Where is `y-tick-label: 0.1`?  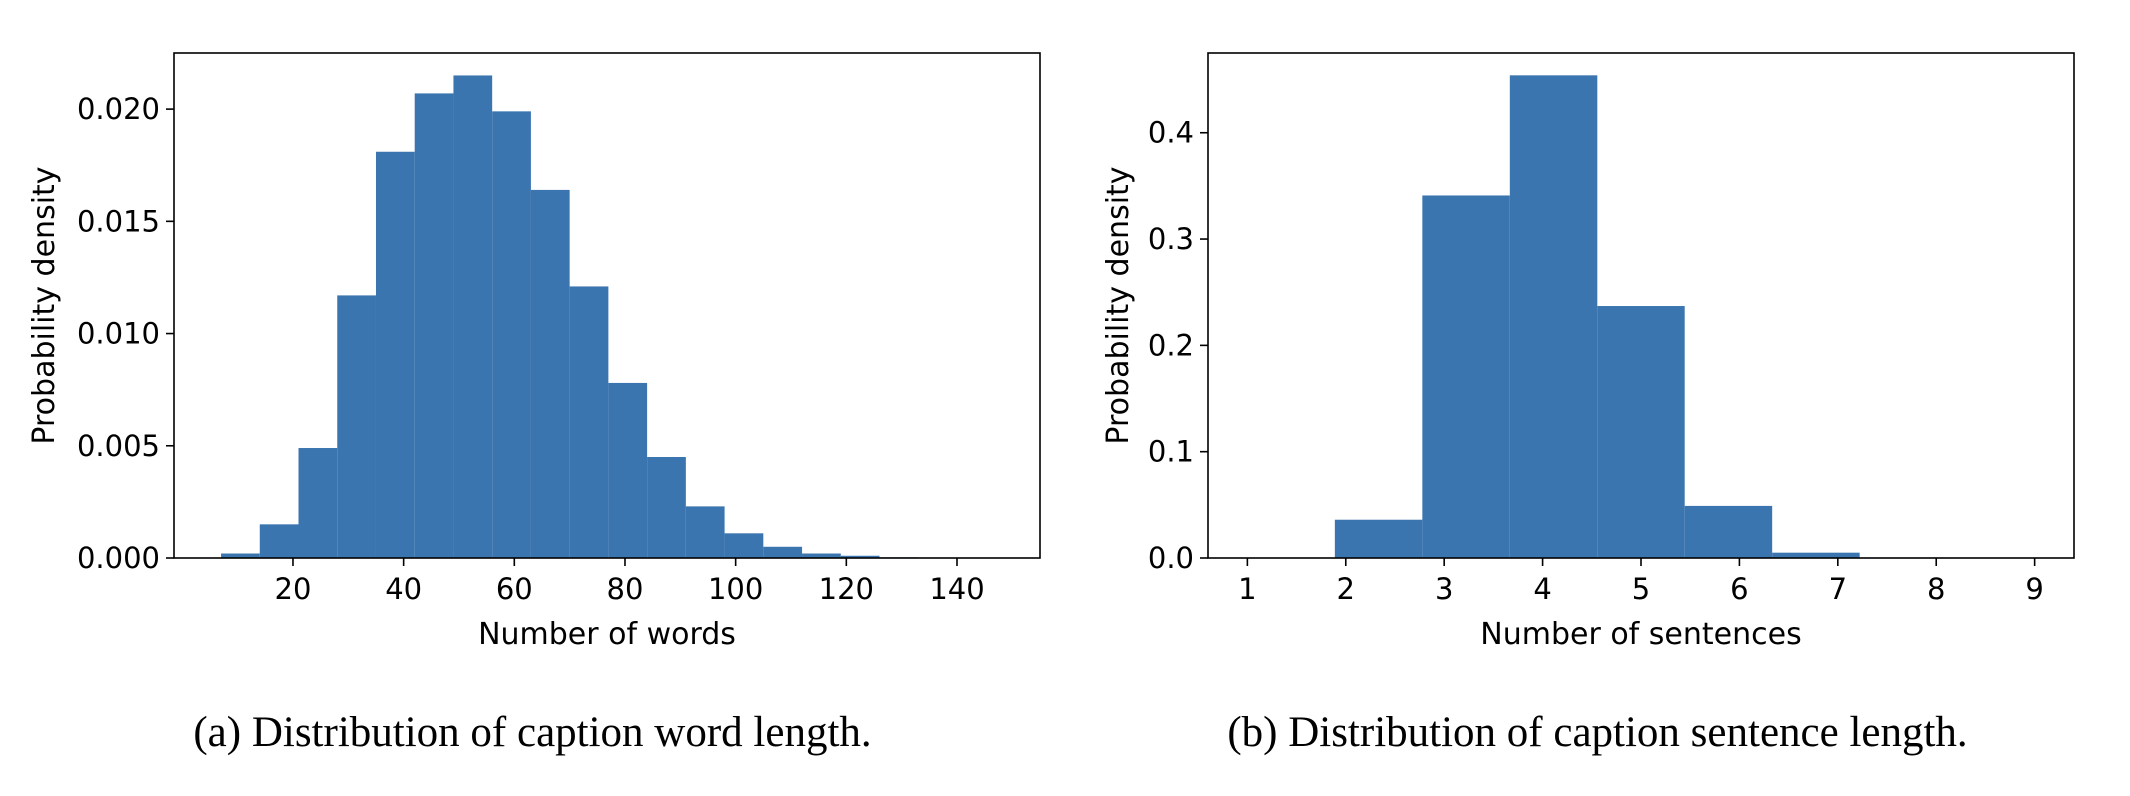
y-tick-label: 0.1 is located at coordinates (1171, 452).